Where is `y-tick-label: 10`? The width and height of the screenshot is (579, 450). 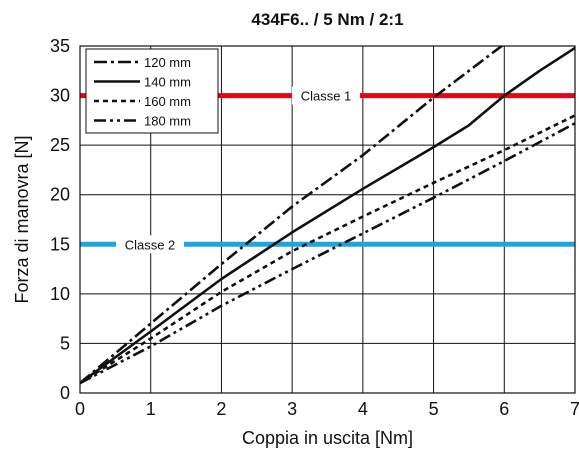
y-tick-label: 10 is located at coordinates (60, 294).